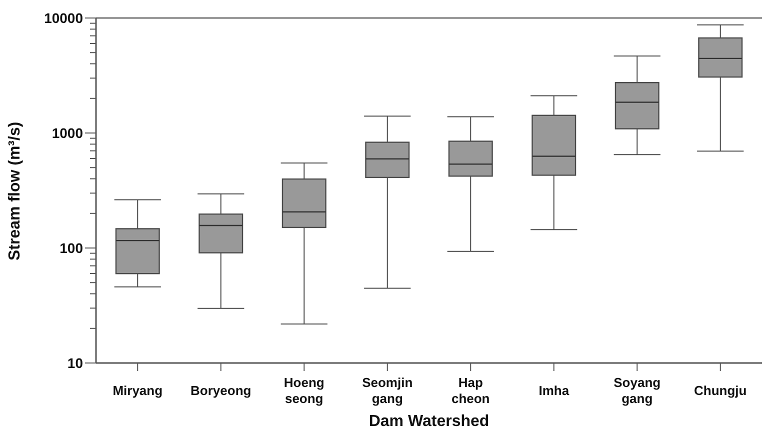 The height and width of the screenshot is (431, 775). I want to click on x-tick-label: Boryeong, so click(221, 390).